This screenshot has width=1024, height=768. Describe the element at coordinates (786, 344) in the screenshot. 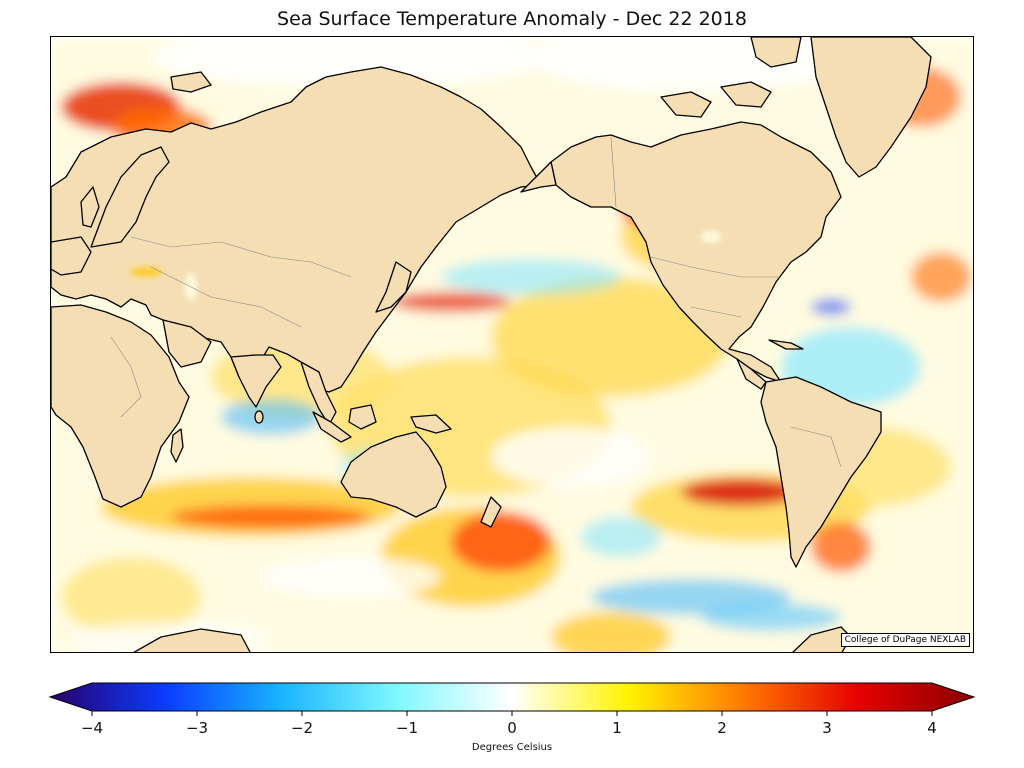

I see `cuba` at that location.